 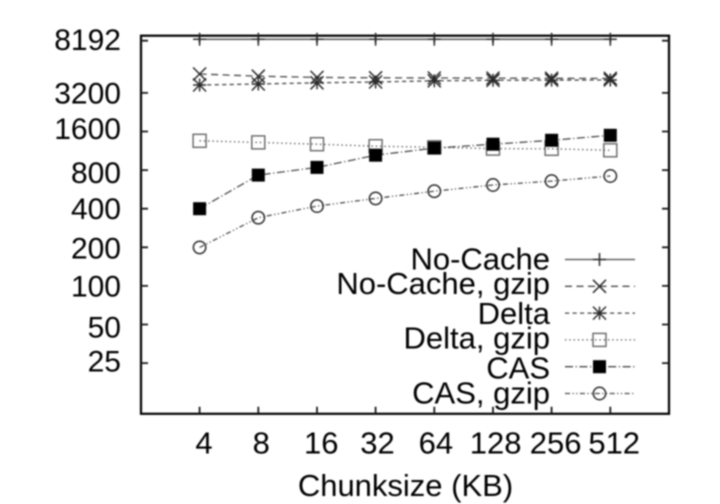 What do you see at coordinates (87, 94) in the screenshot?
I see `svg-text: 3200` at bounding box center [87, 94].